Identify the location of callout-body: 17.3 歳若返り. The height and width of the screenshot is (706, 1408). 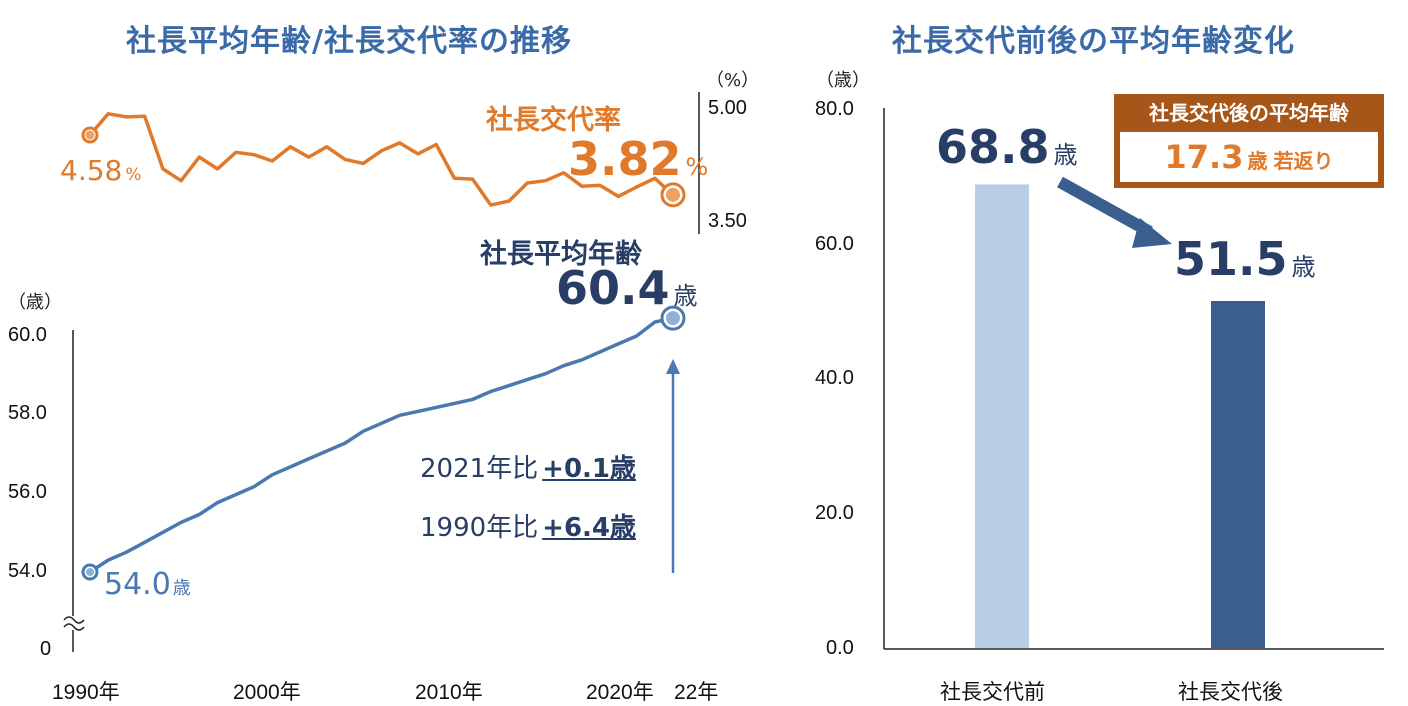
(1249, 157).